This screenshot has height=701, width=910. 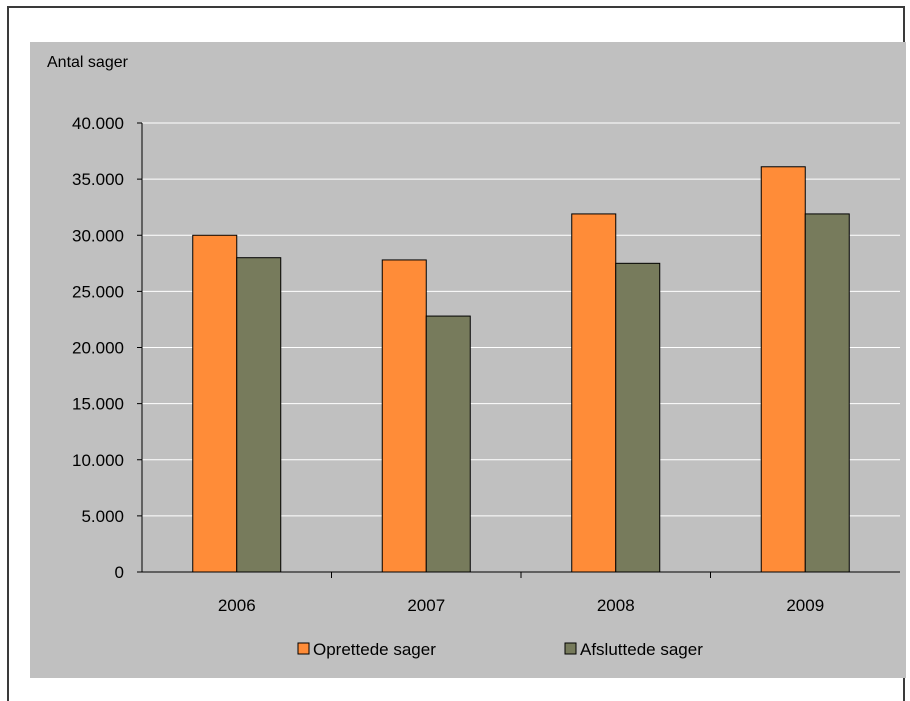 I want to click on legend-swatch-afsluttede, so click(x=570, y=648).